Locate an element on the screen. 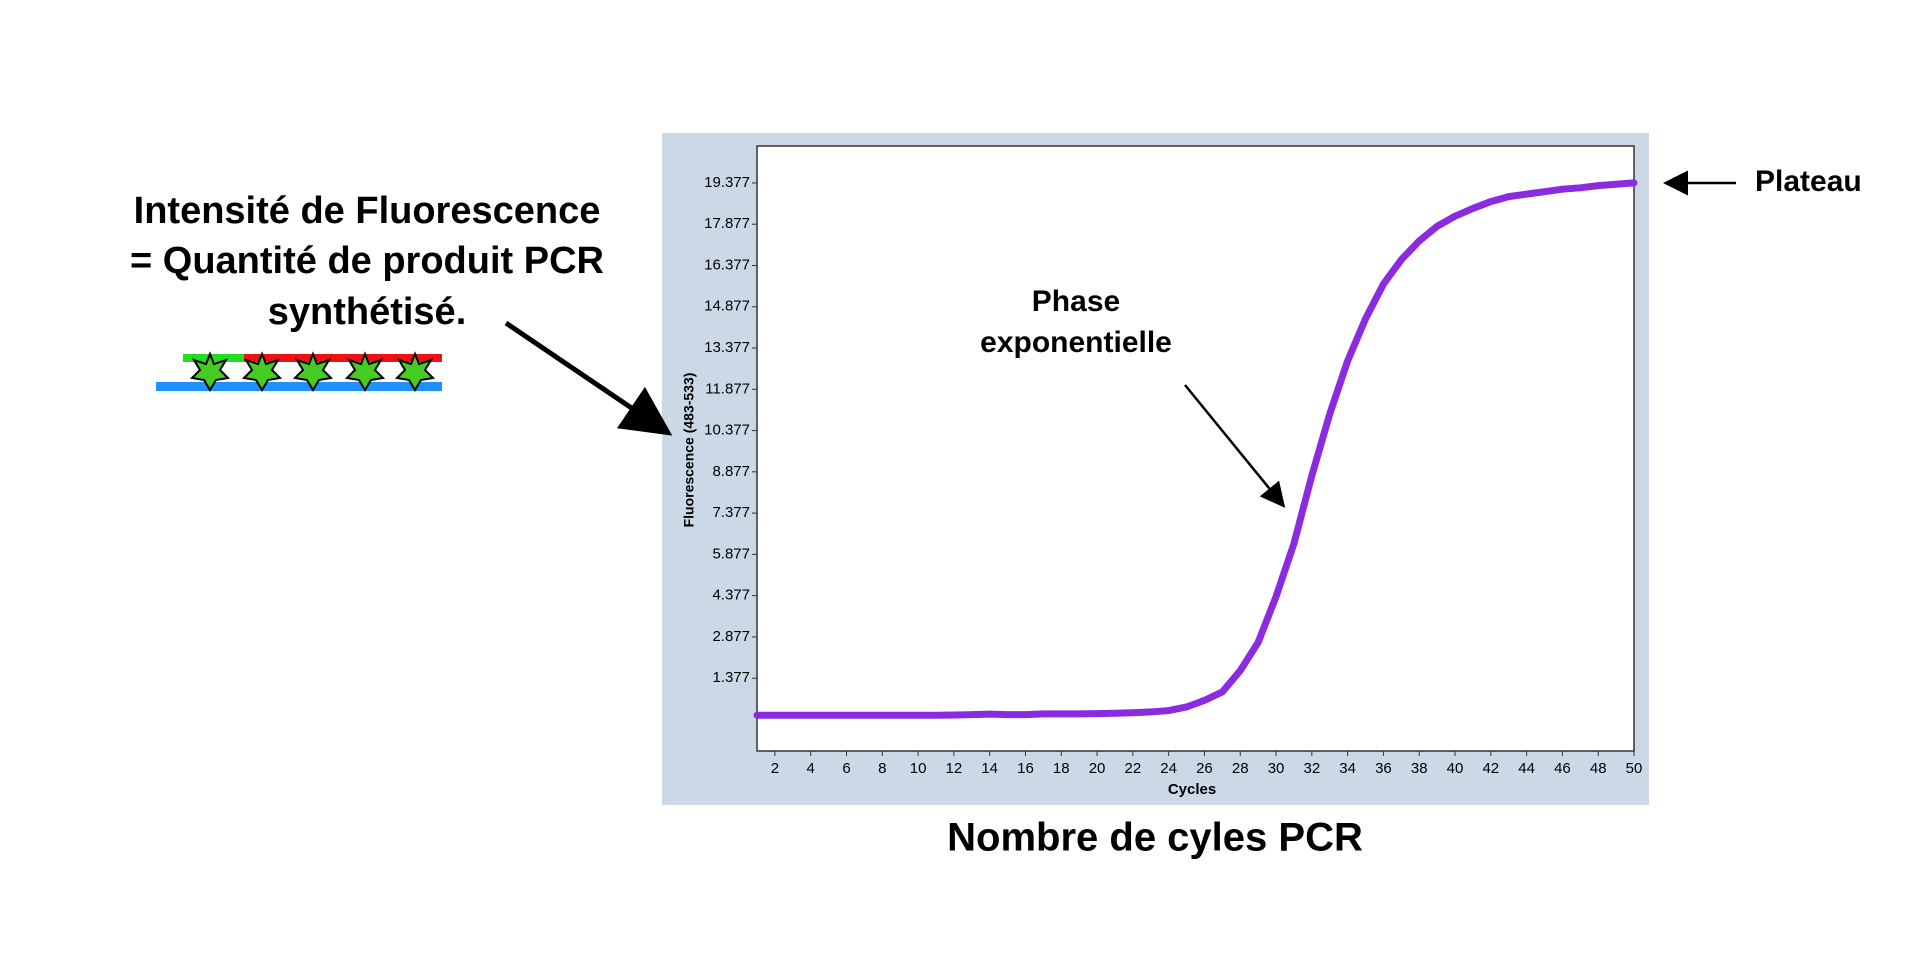  y-tick-label: 5.877 is located at coordinates (731, 553).